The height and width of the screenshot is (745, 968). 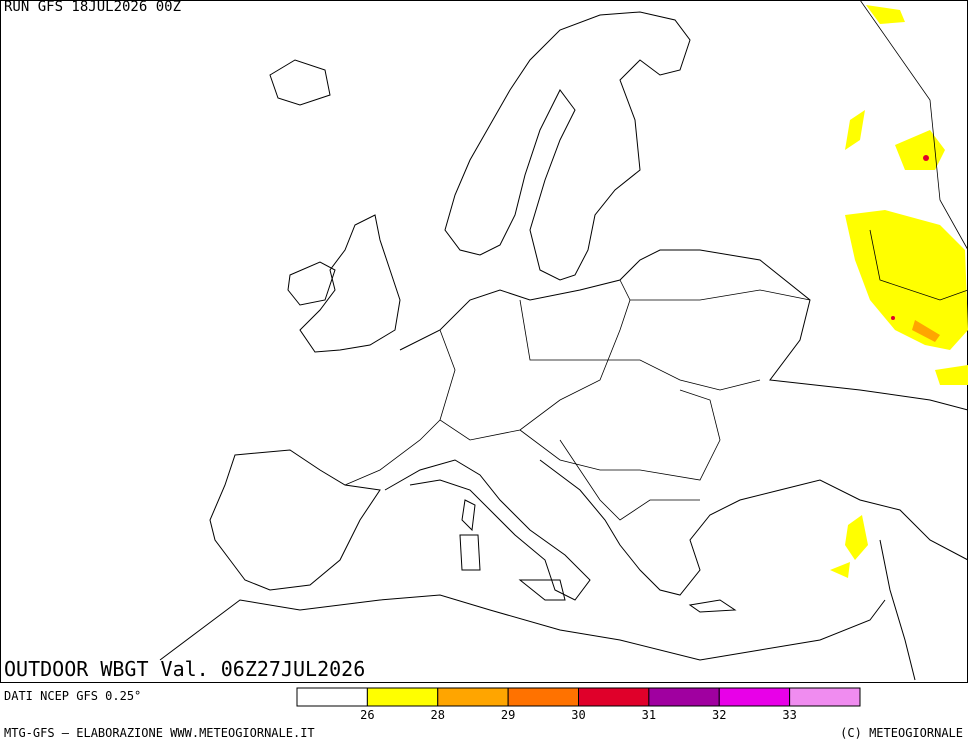 What do you see at coordinates (92, 7) in the screenshot?
I see `run-label: RUN GFS 18JUL2026 00Z` at bounding box center [92, 7].